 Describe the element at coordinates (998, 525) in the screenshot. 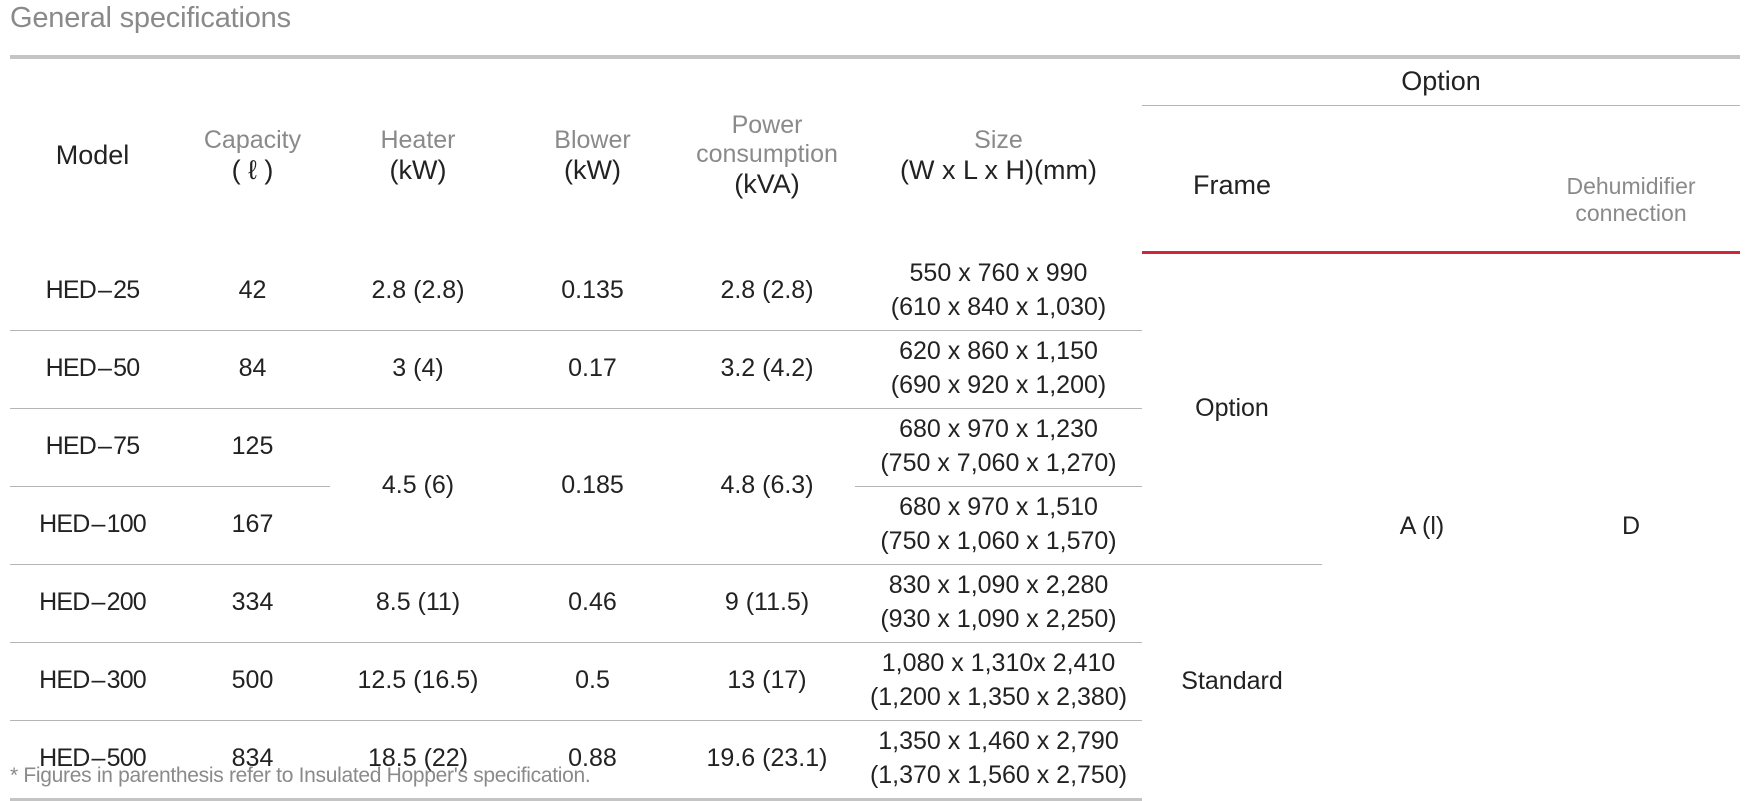

I see `cell-size: 680 x 970 x 1,510 (750 x 1,060 x 1,570)` at that location.